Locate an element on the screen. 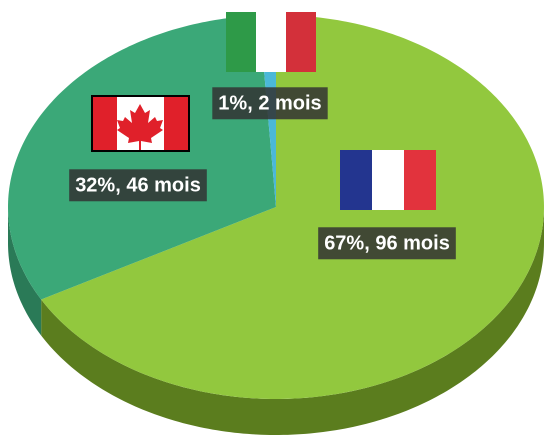 The image size is (548, 447). flag-canada is located at coordinates (140, 123).